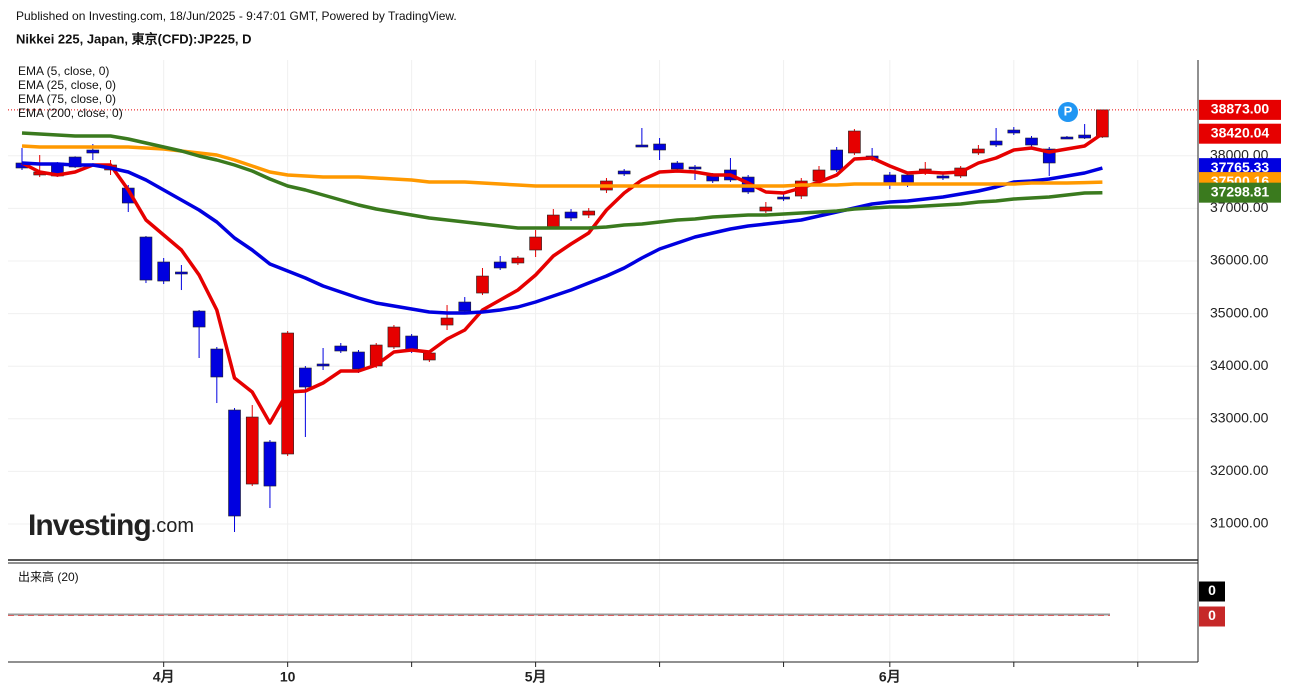  I want to click on badge, so click(1068, 112).